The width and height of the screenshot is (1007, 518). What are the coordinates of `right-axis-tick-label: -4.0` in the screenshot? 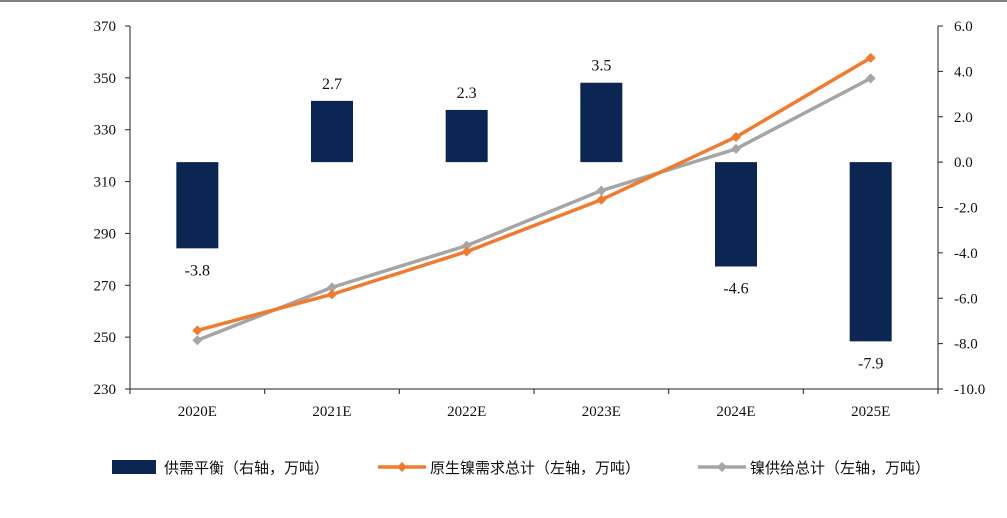 It's located at (966, 254).